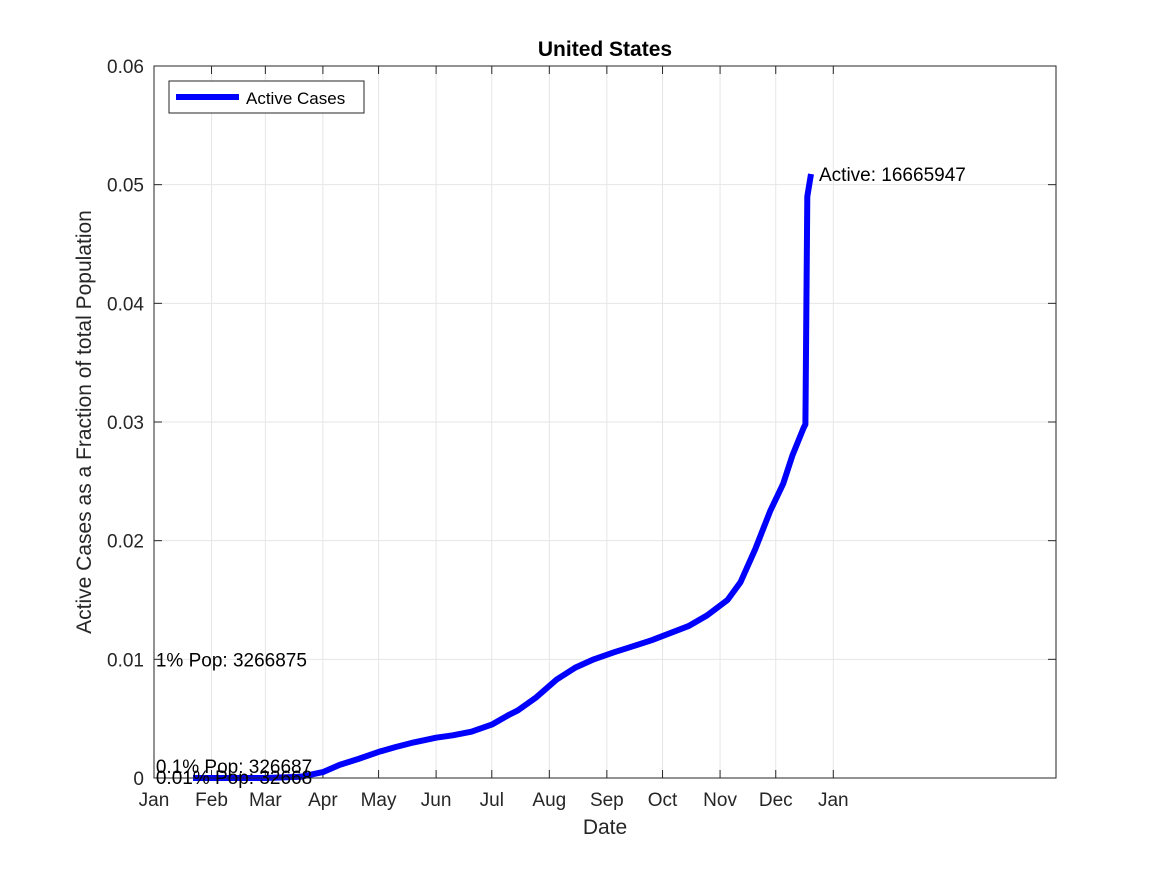 This screenshot has width=1167, height=875. I want to click on x-tick-label: Feb, so click(211, 800).